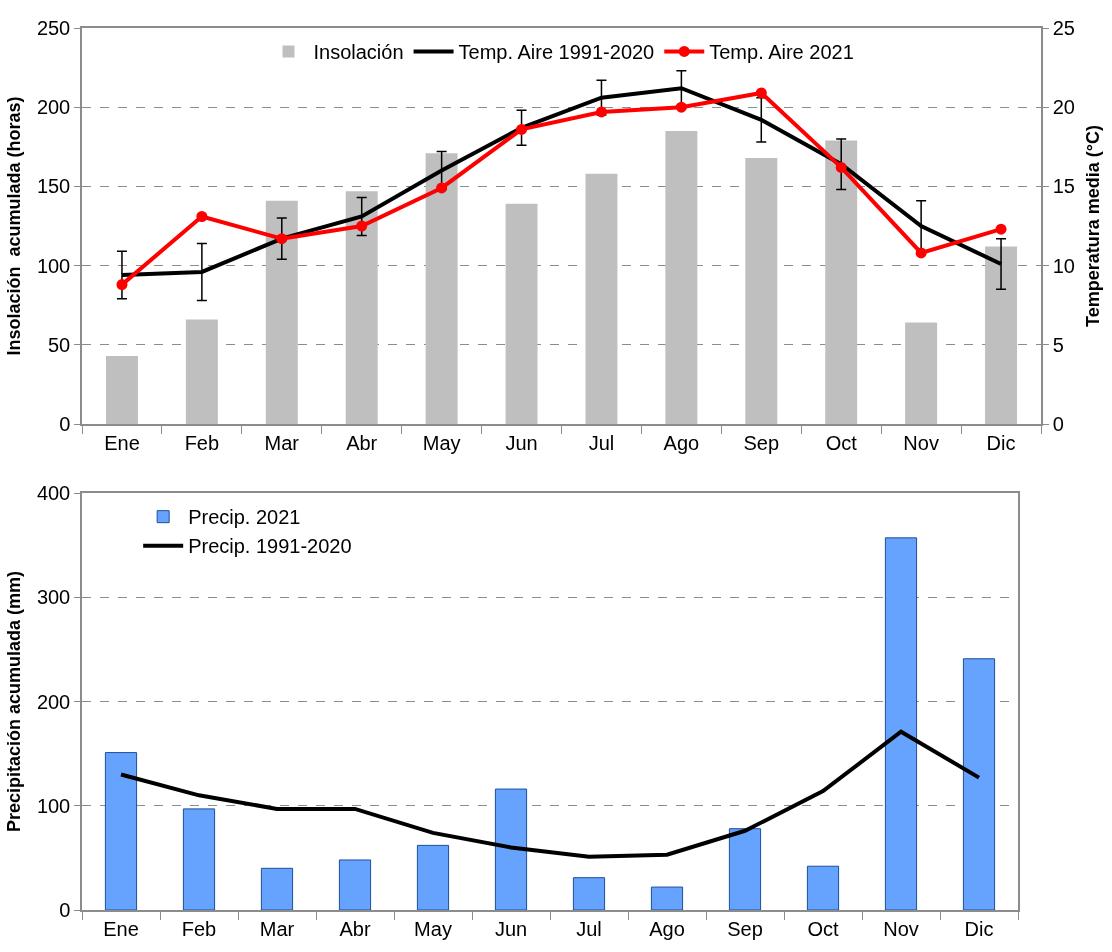 The height and width of the screenshot is (952, 1112). What do you see at coordinates (556, 52) in the screenshot?
I see `legend-label: Temp. Aire 1991-2020` at bounding box center [556, 52].